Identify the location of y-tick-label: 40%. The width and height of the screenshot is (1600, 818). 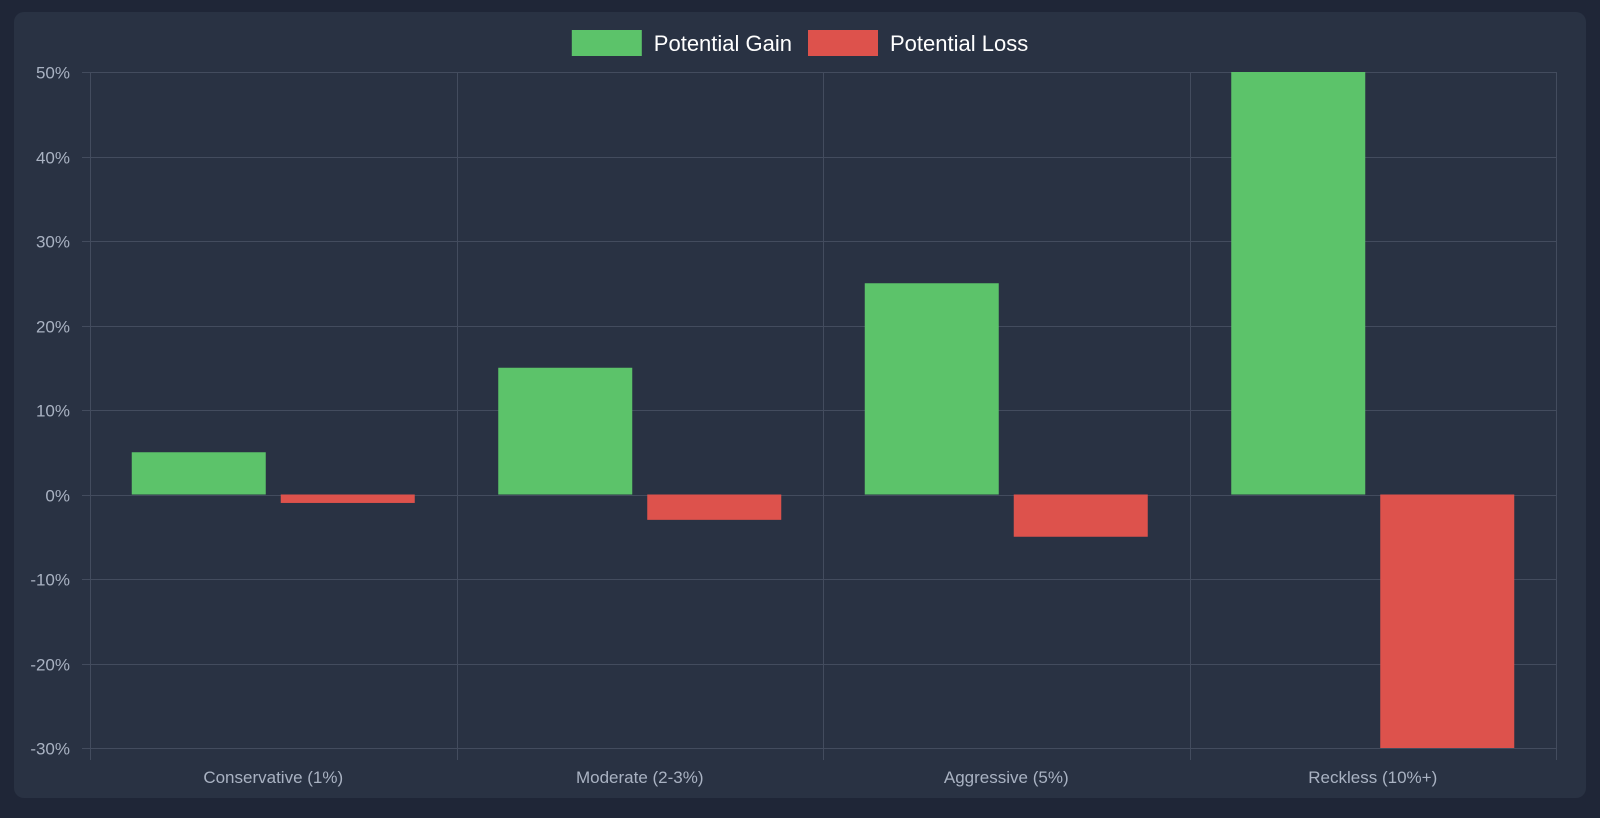
(53, 158).